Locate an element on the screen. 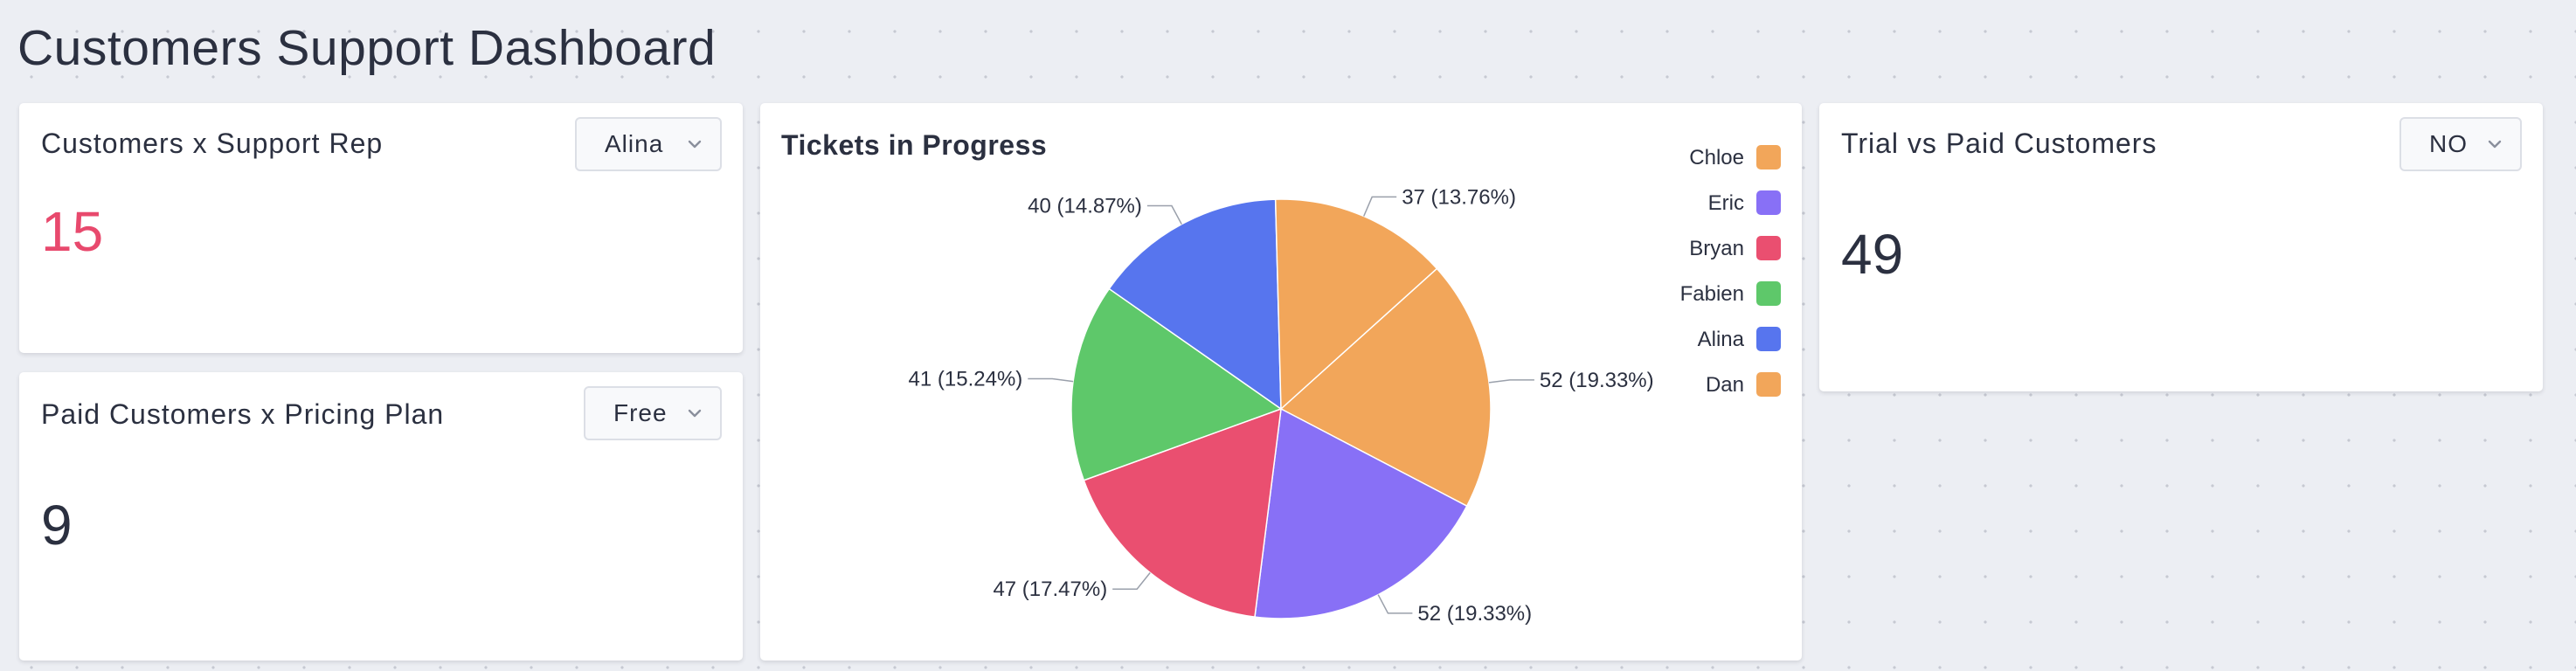 This screenshot has width=2576, height=671. slice-label-dan: 37 (13.76%) is located at coordinates (1459, 197).